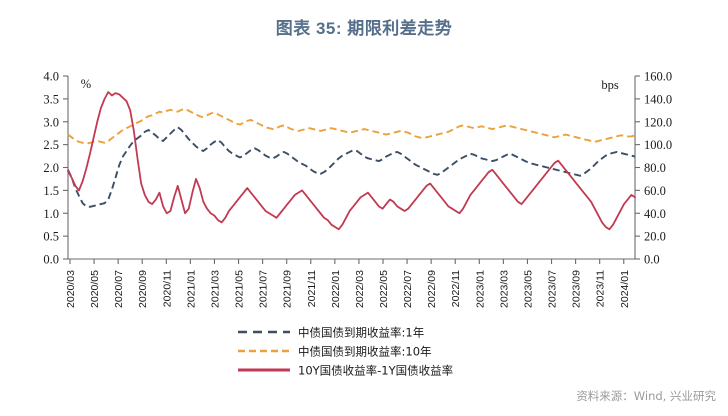 The image size is (728, 416). What do you see at coordinates (432, 289) in the screenshot?
I see `x-tick-label: 2022/09` at bounding box center [432, 289].